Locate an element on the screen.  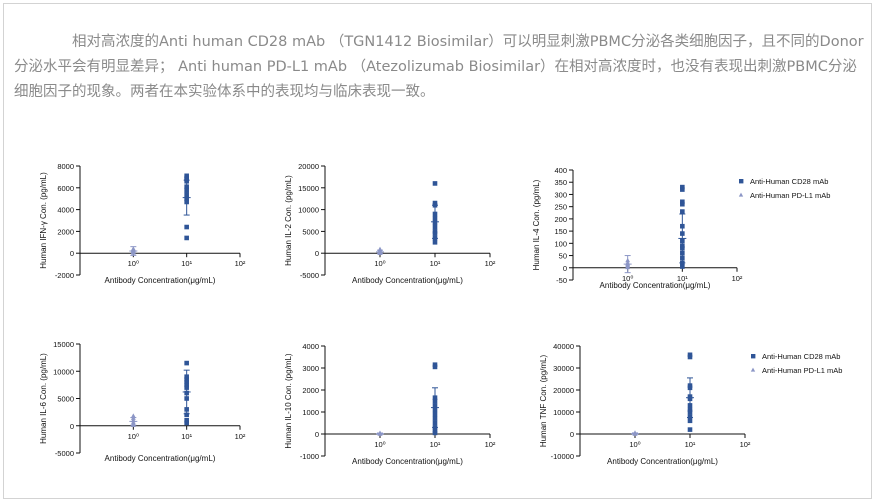
y-axis-label: Human IL-10 Con. (pg/mL) is located at coordinates (288, 400).